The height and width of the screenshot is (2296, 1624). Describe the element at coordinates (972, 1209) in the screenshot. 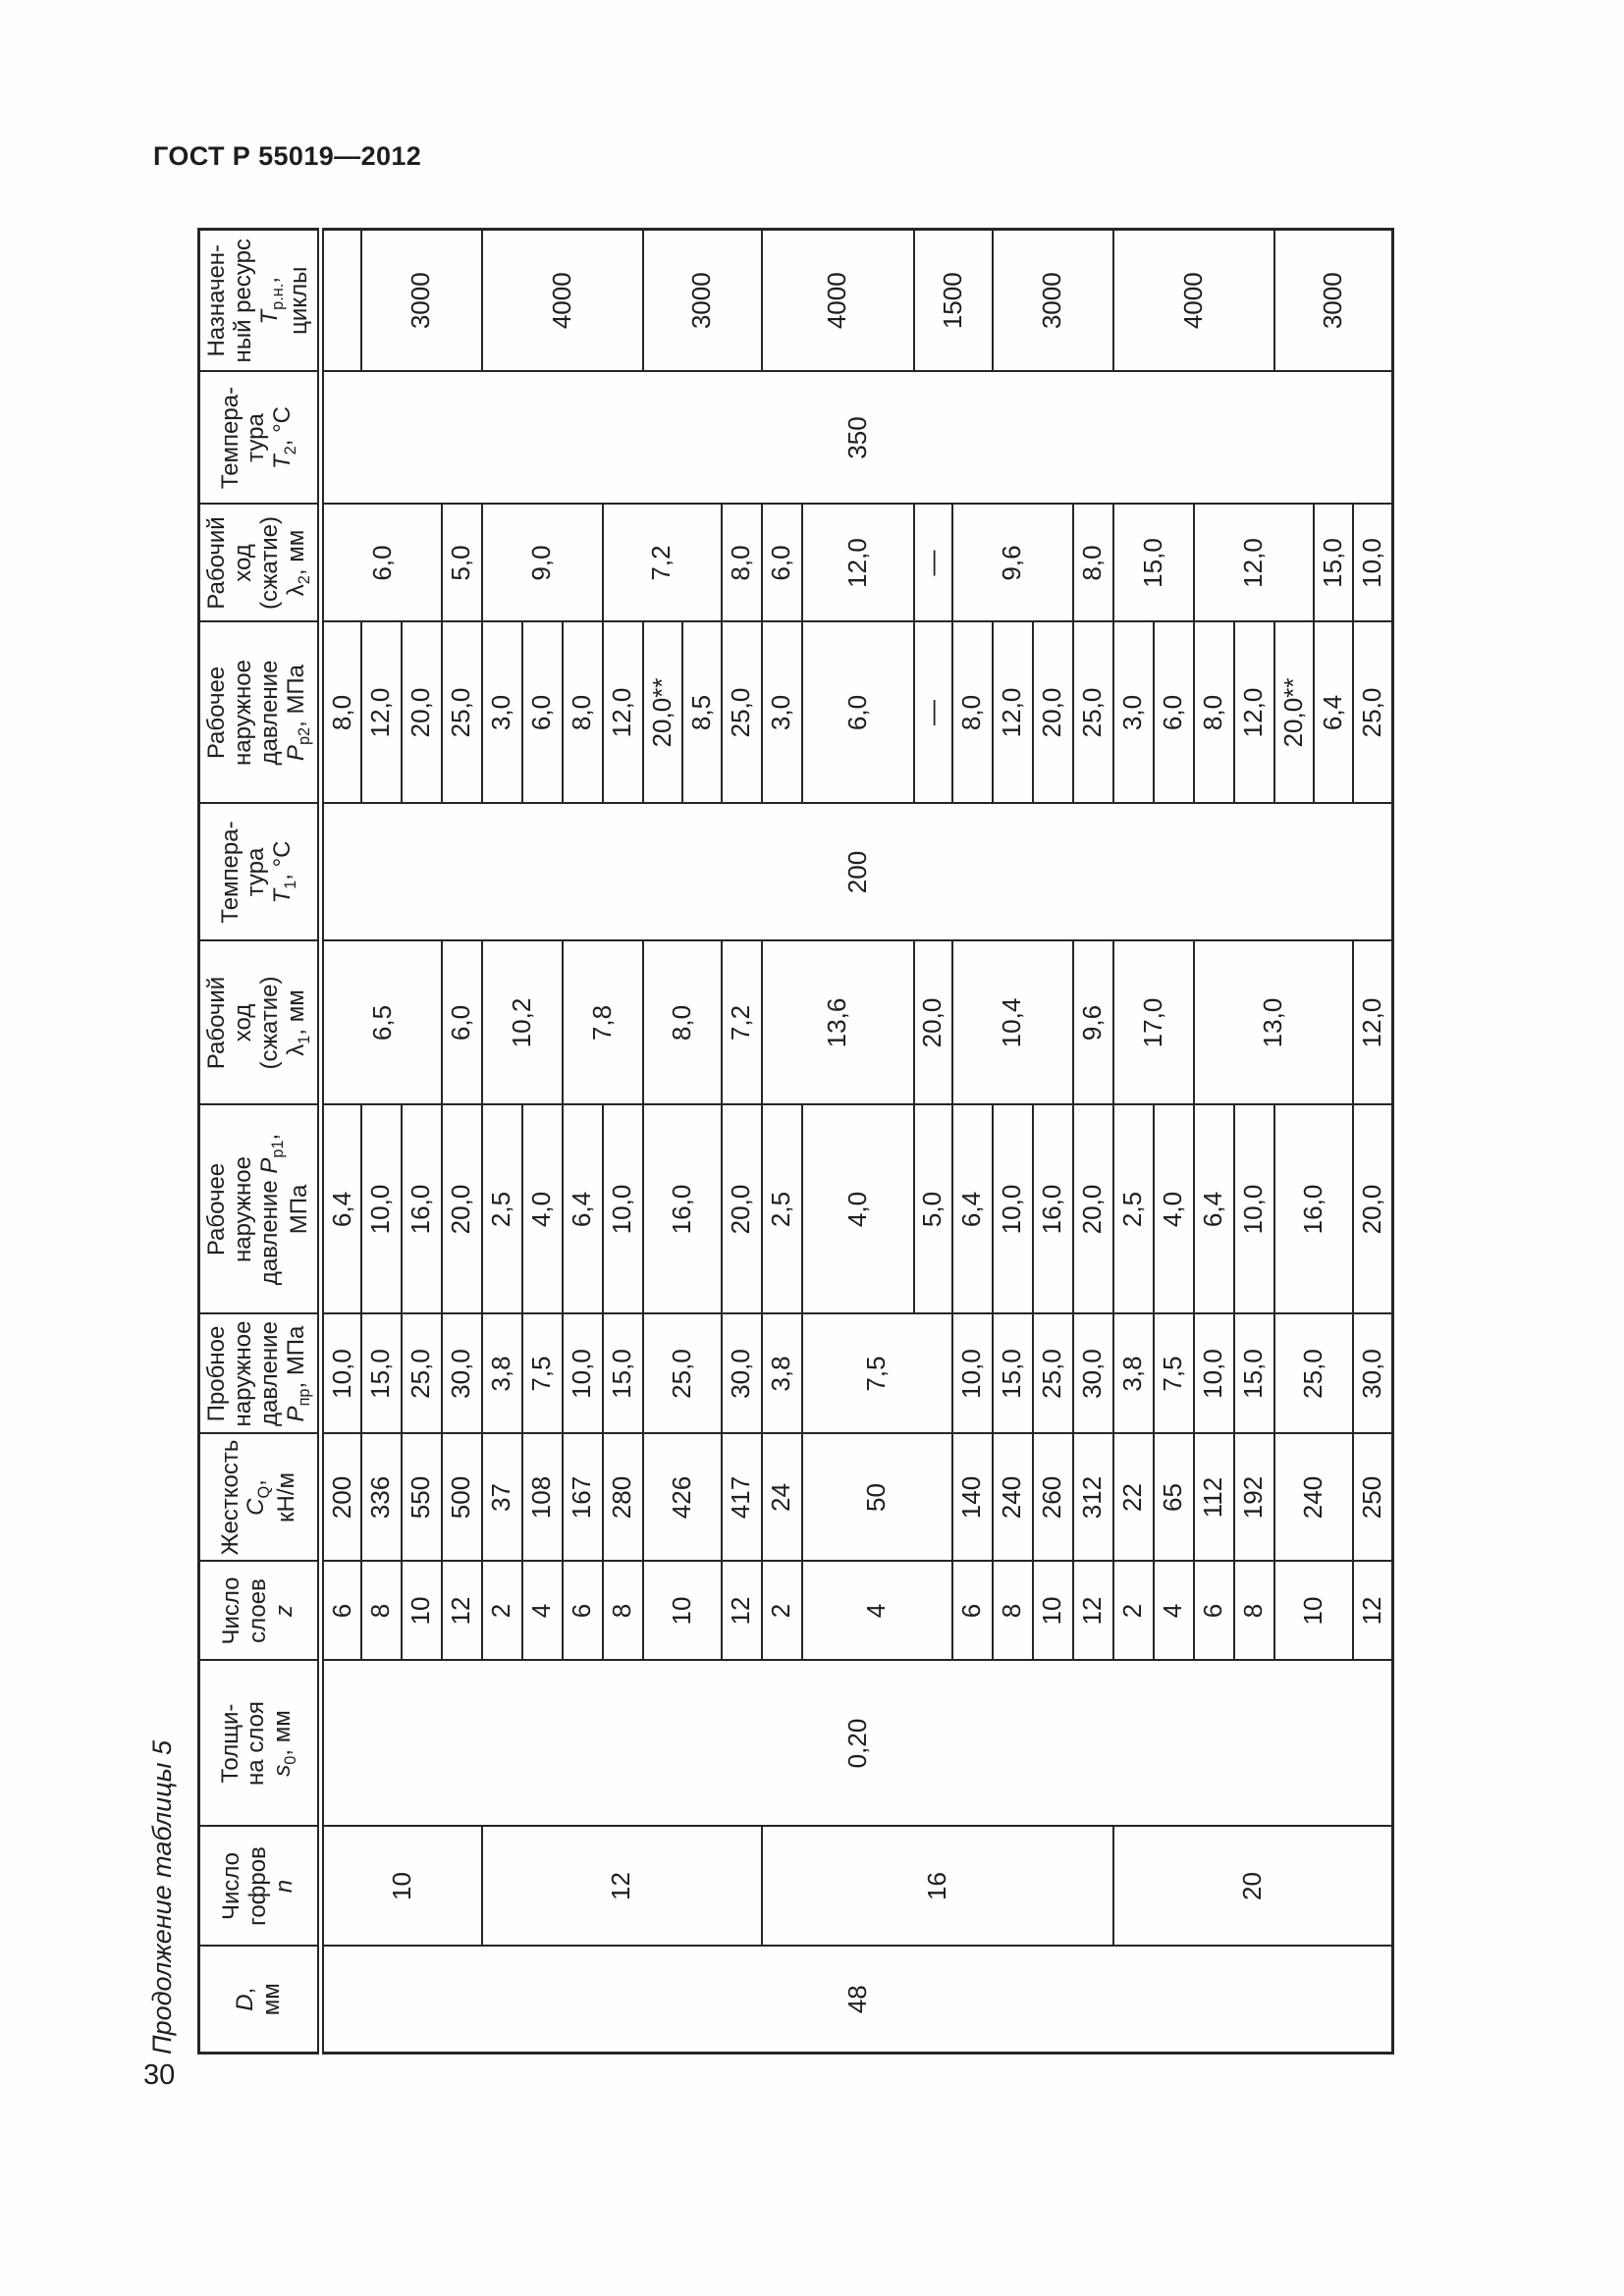

I see `cell-pp1: 6,4` at that location.